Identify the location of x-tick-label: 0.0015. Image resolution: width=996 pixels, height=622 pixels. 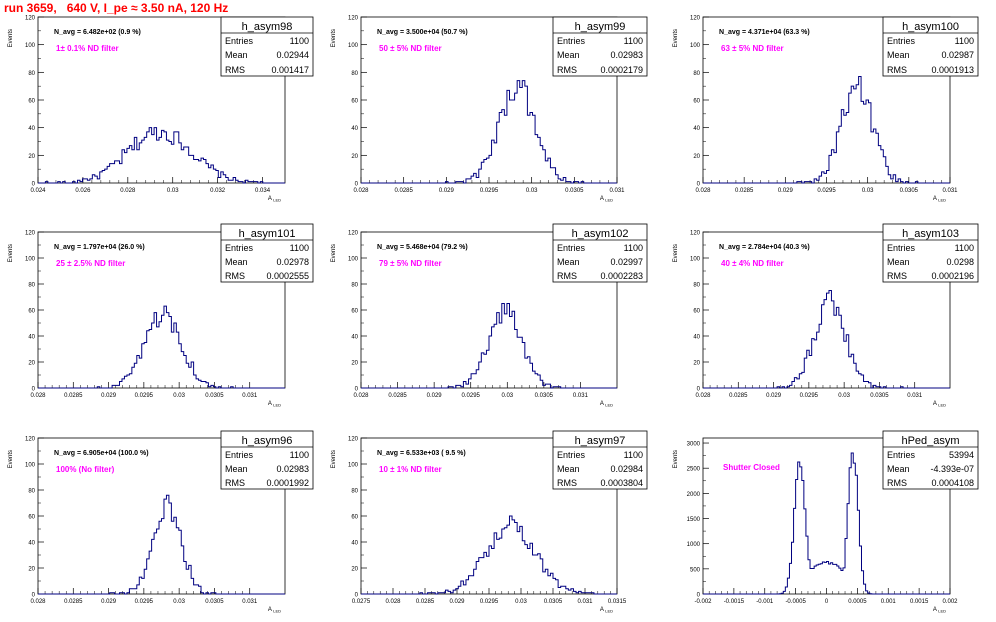
(919, 602).